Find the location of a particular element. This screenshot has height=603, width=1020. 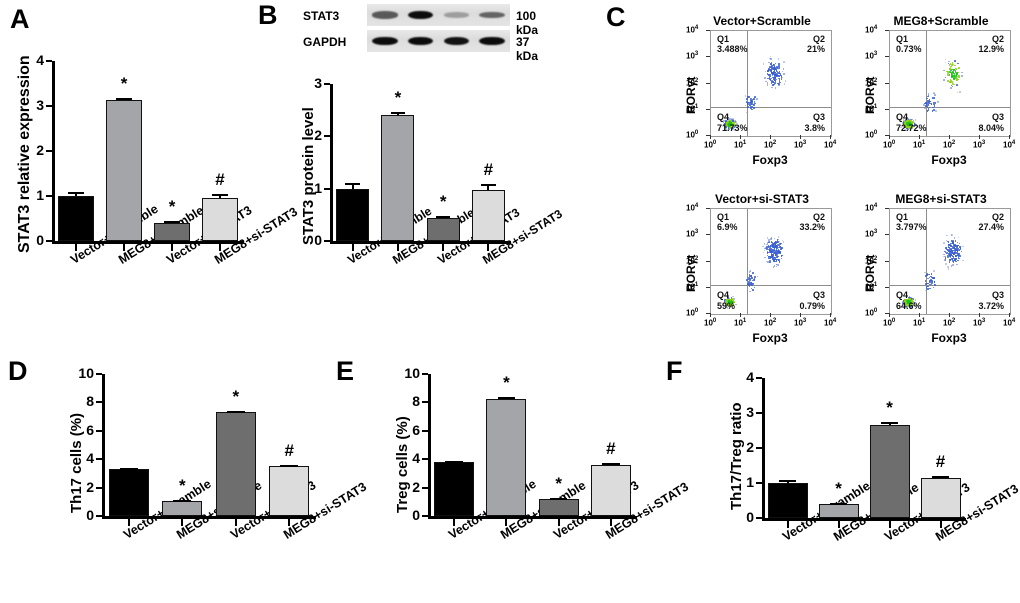

x-axis is located at coordinates (148, 242).